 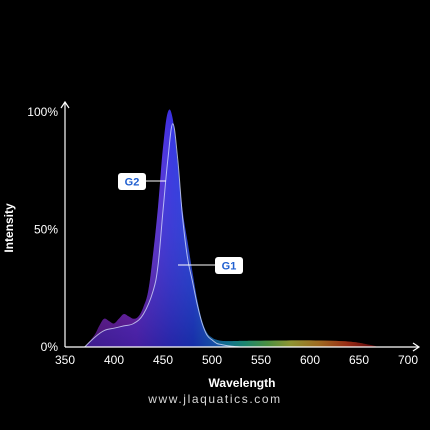 What do you see at coordinates (50, 347) in the screenshot?
I see `y-tick-label: 0%` at bounding box center [50, 347].